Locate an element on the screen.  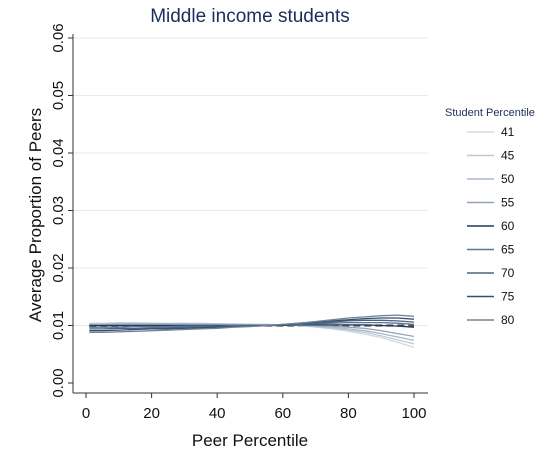
x-tick-label: 0 is located at coordinates (86, 413).